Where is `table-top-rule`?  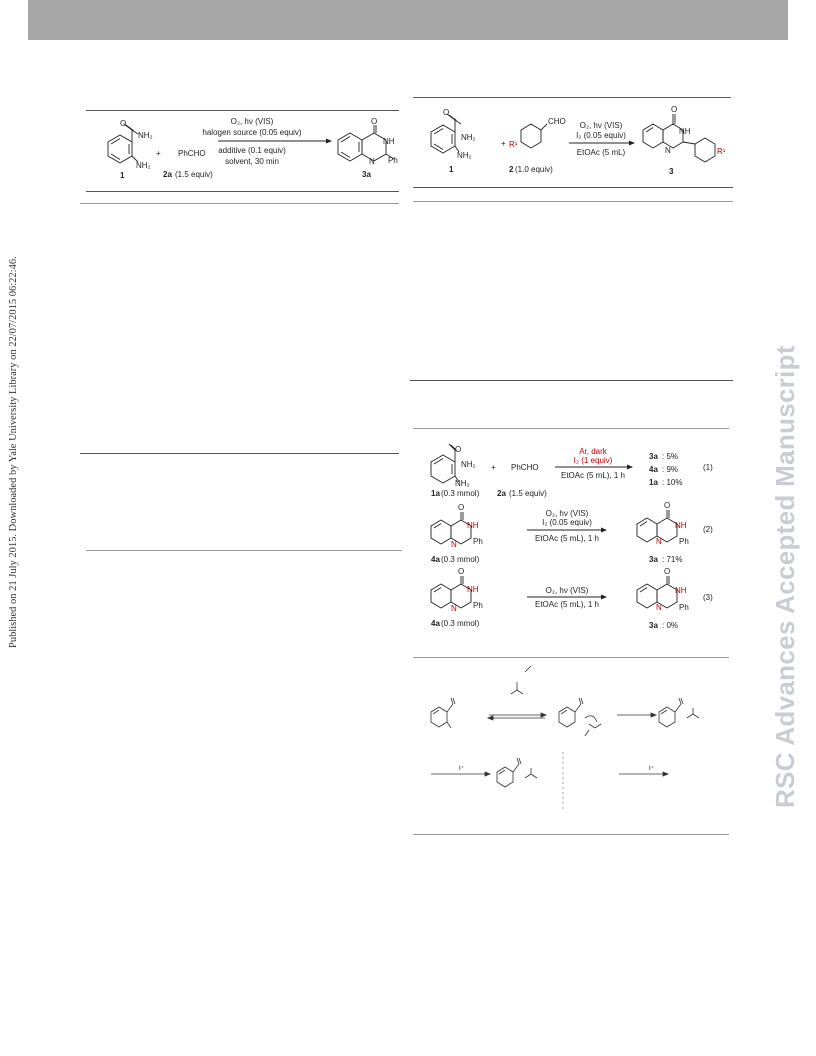 table-top-rule is located at coordinates (242, 110).